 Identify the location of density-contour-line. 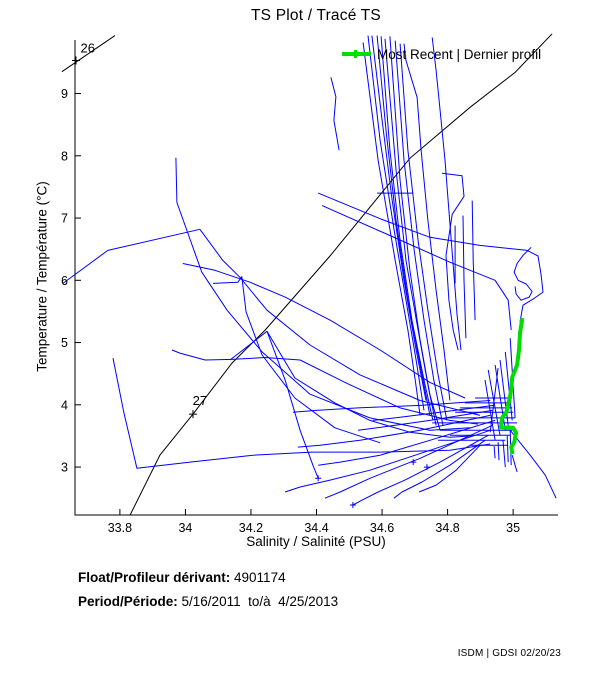
(88, 54).